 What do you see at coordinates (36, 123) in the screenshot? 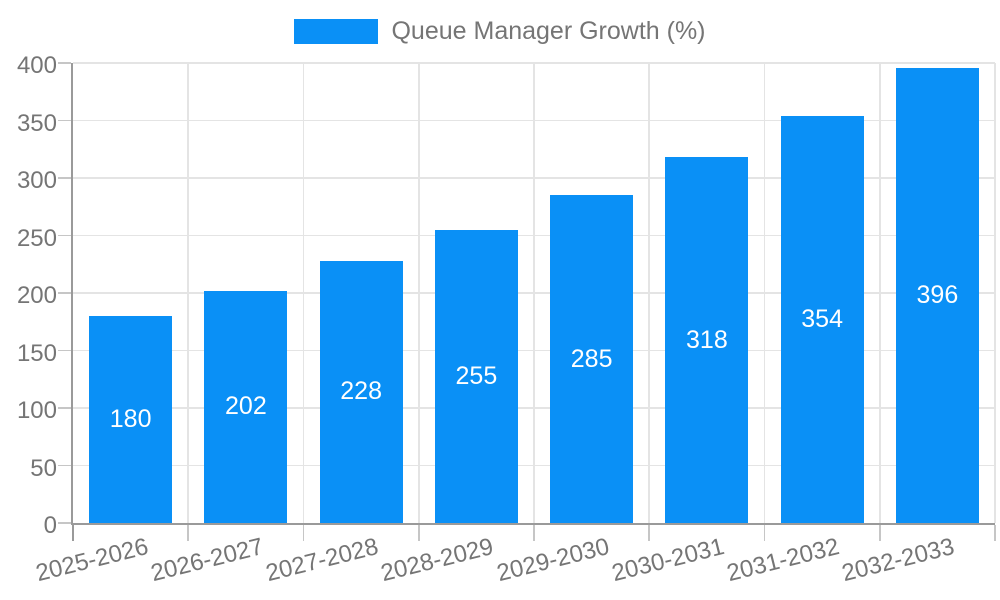
I see `y-axis-tick-label: 350` at bounding box center [36, 123].